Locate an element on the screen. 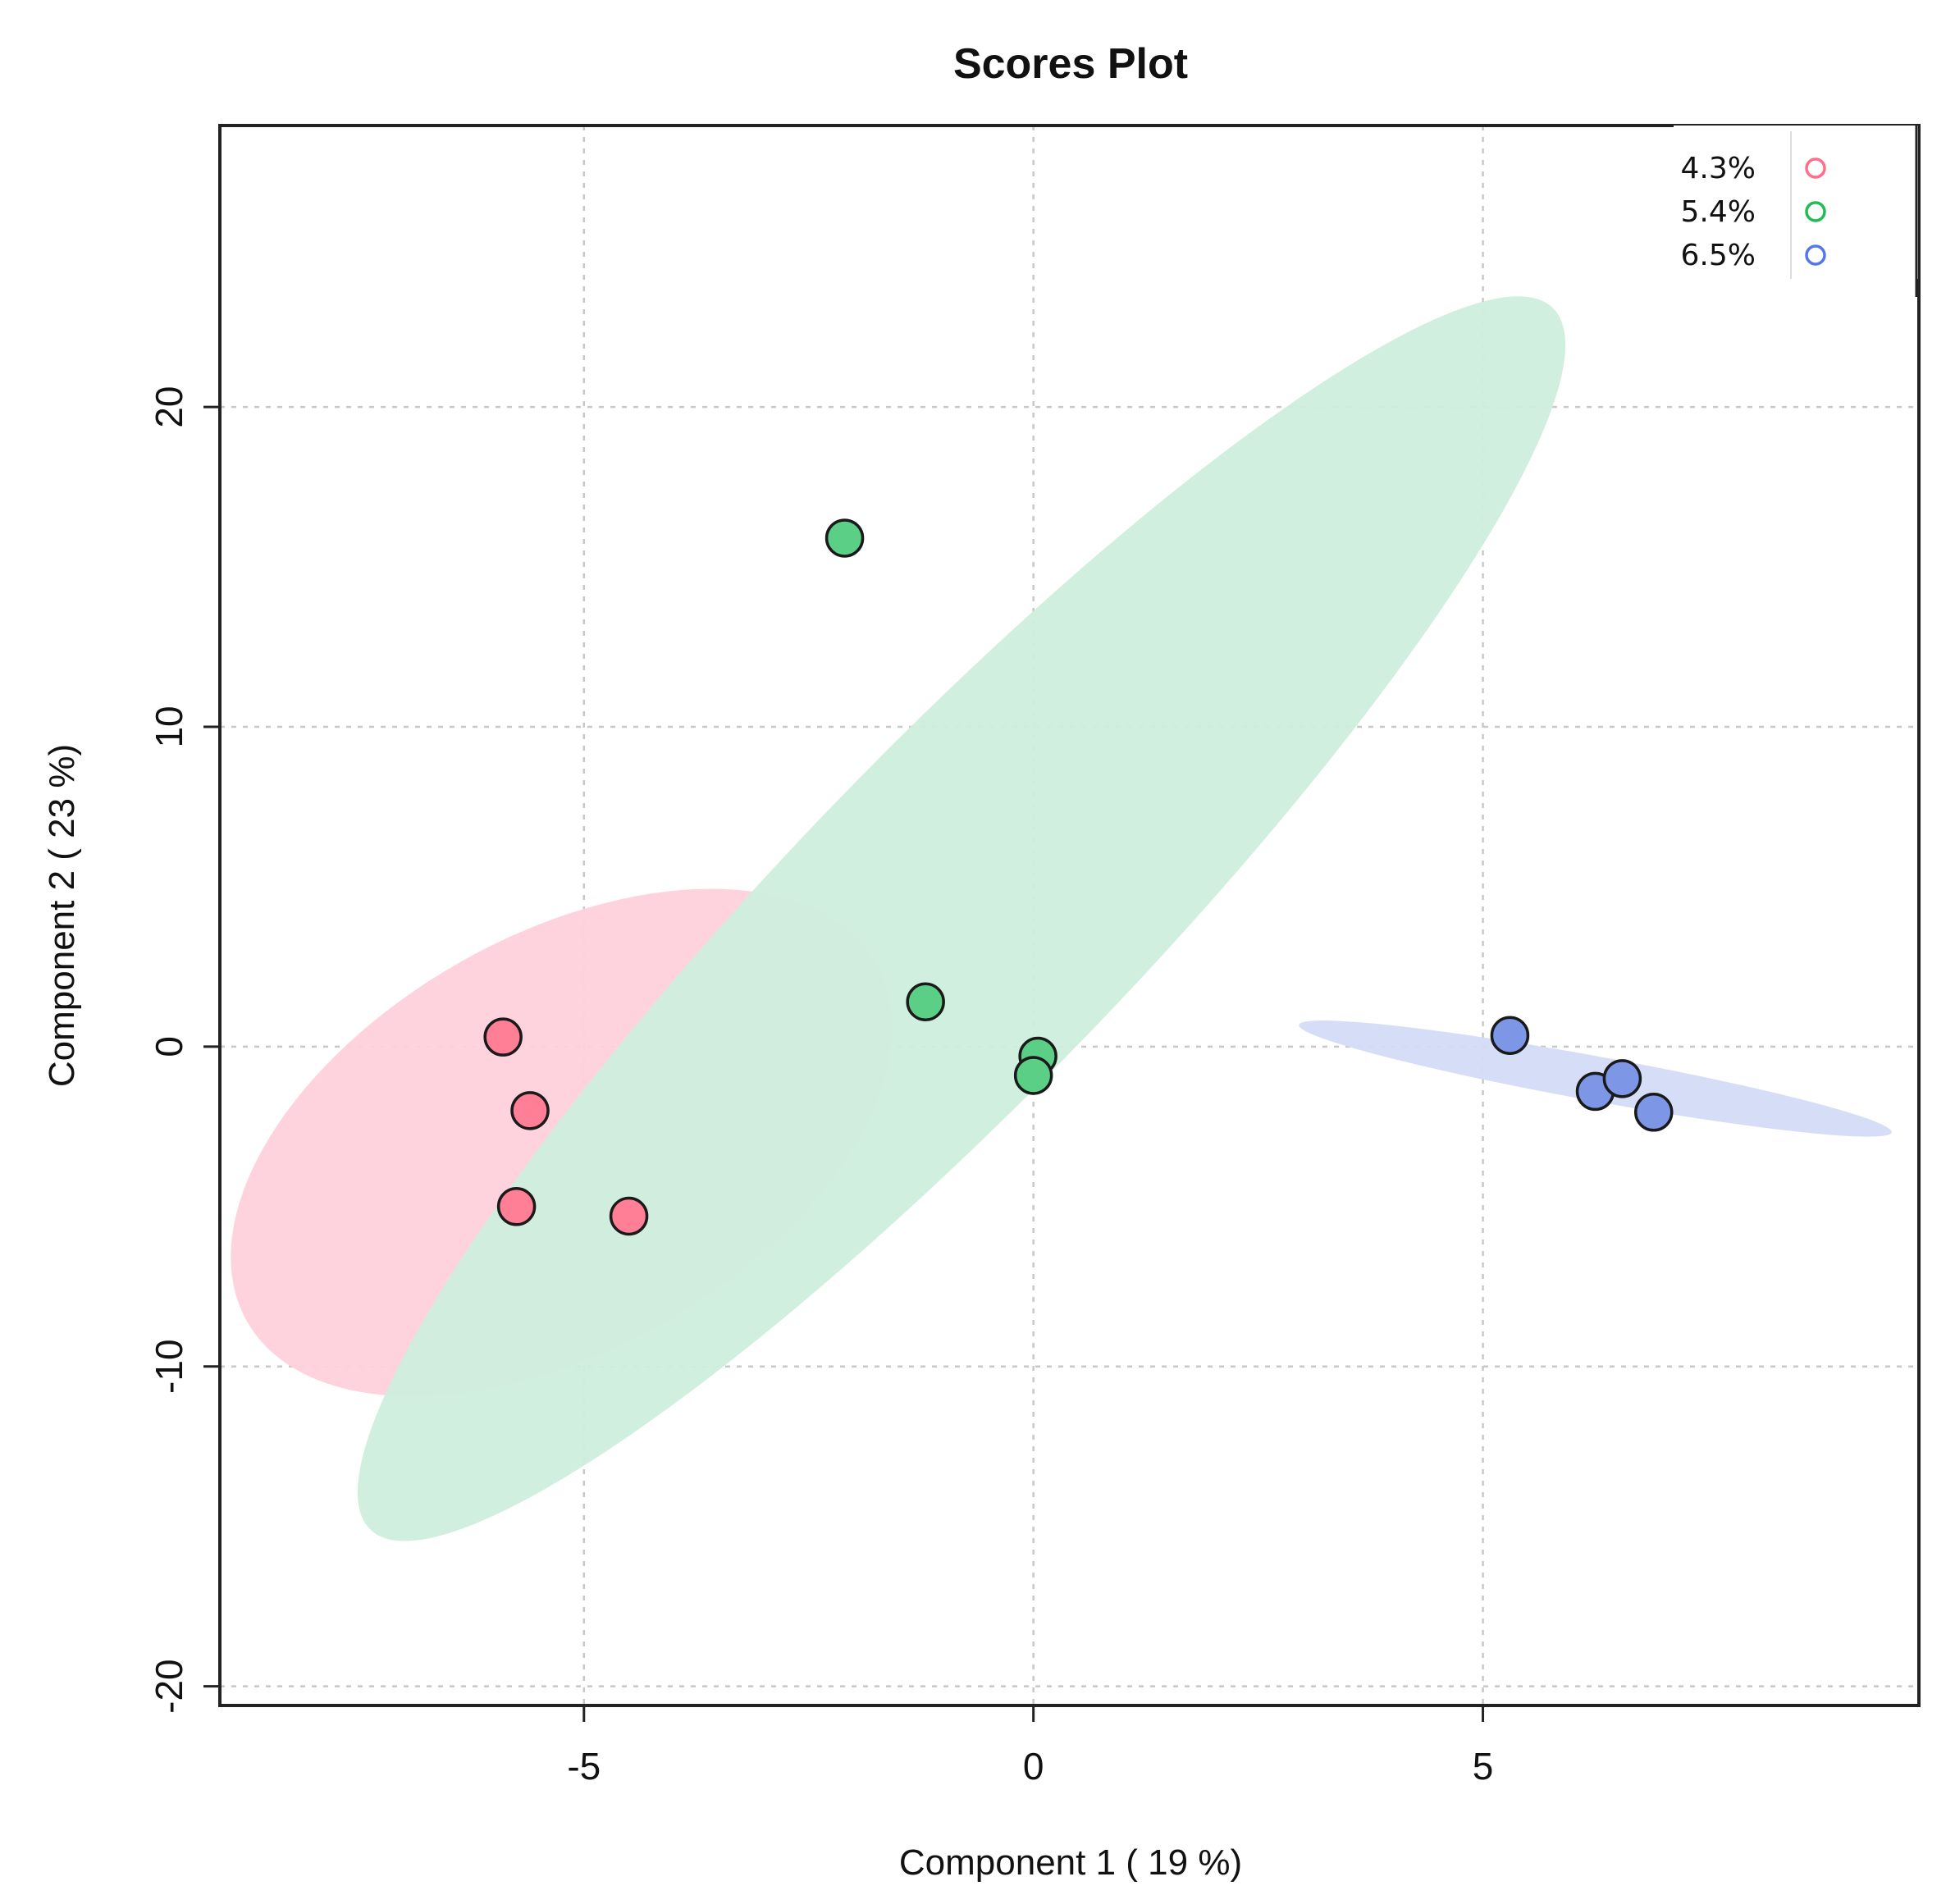 The image size is (1955, 1904). y-tick-label: -20 is located at coordinates (169, 1686).